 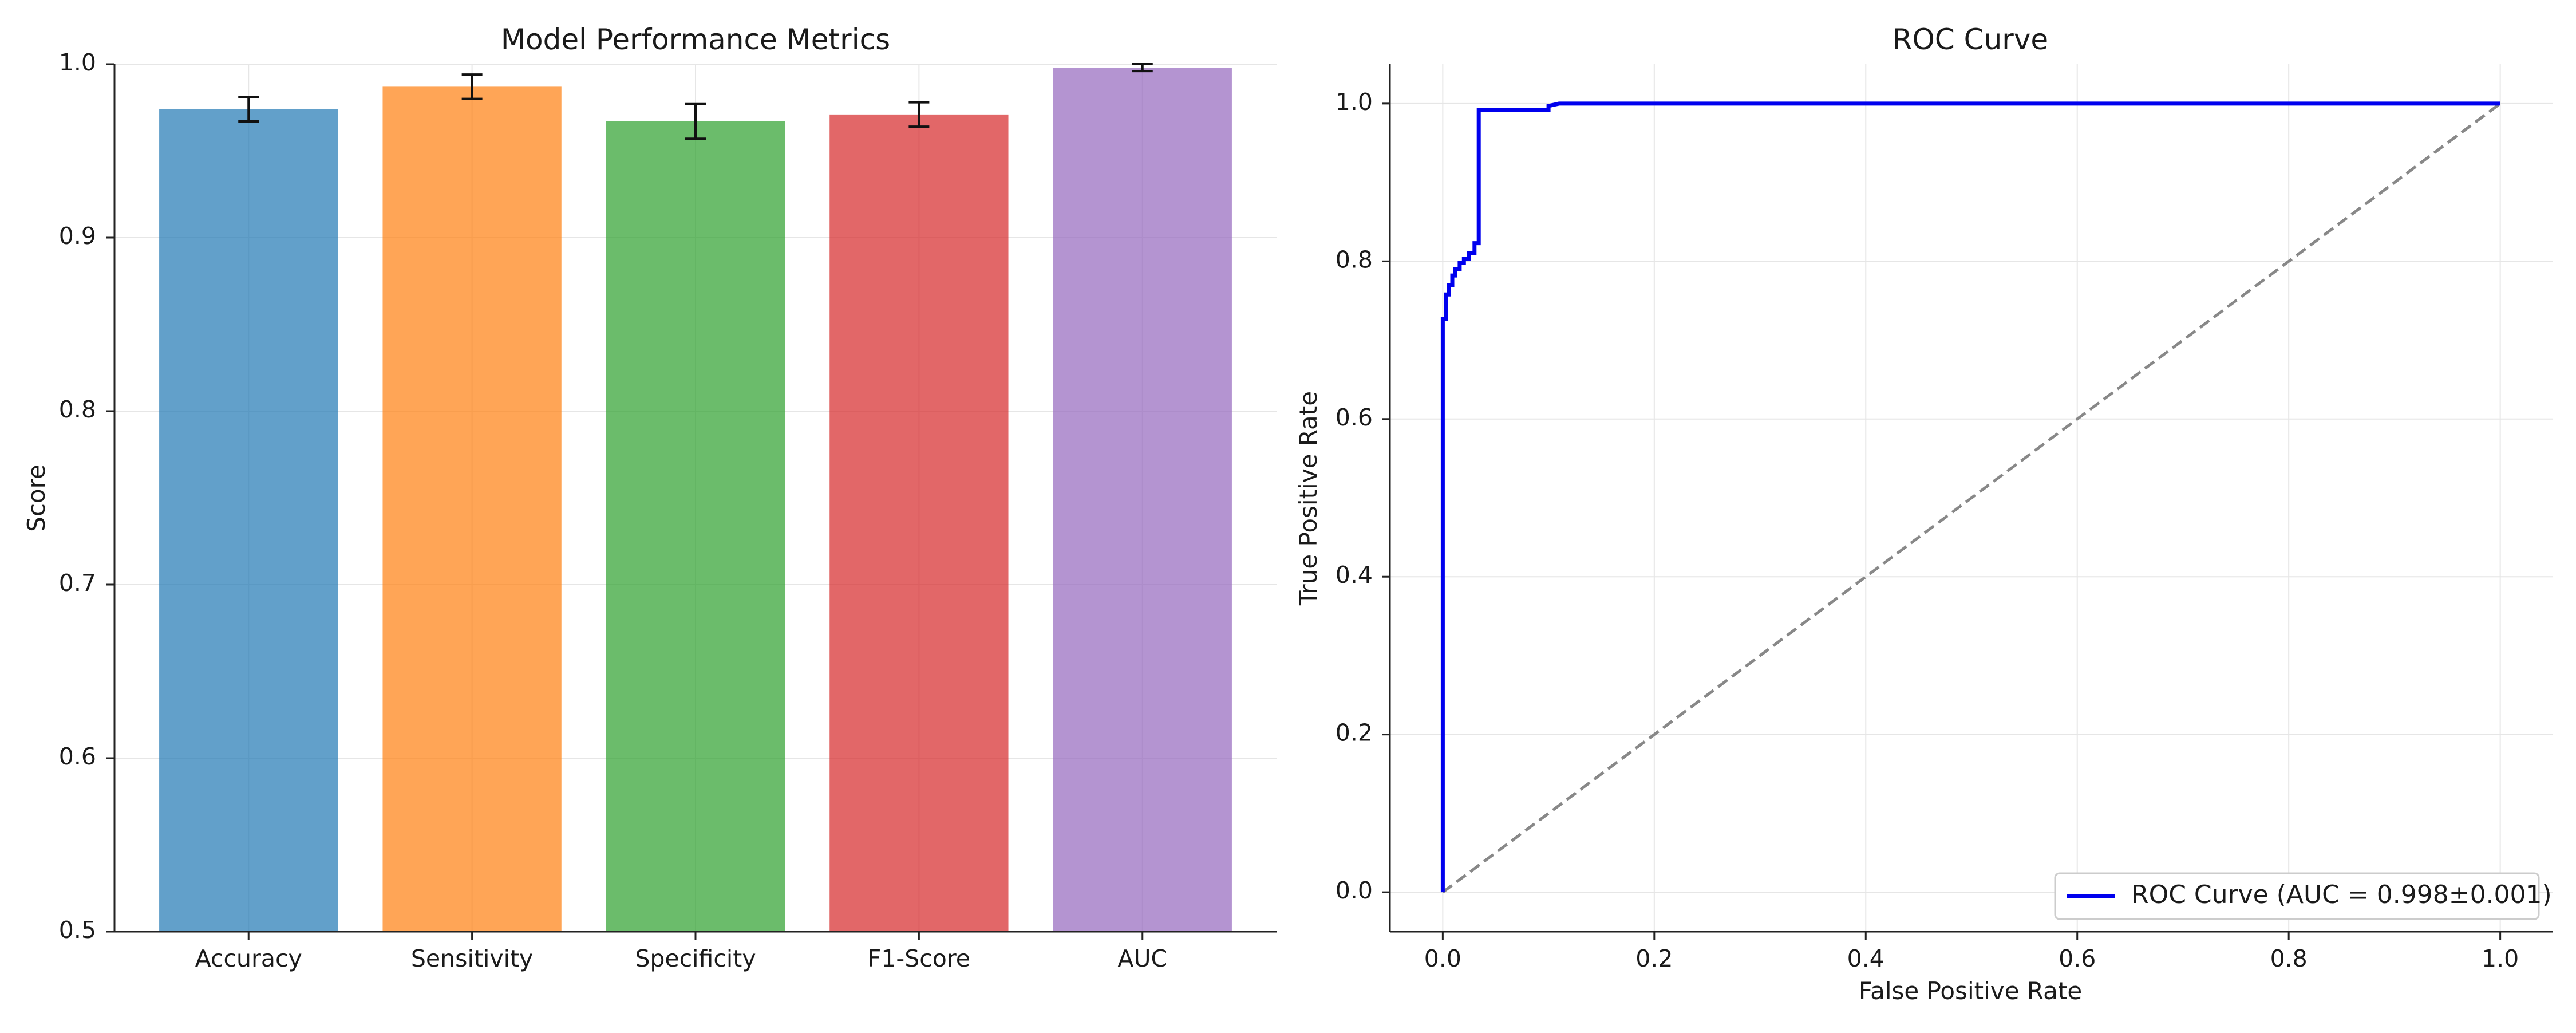 I want to click on bar-x-tick: Specificity, so click(x=695, y=952).